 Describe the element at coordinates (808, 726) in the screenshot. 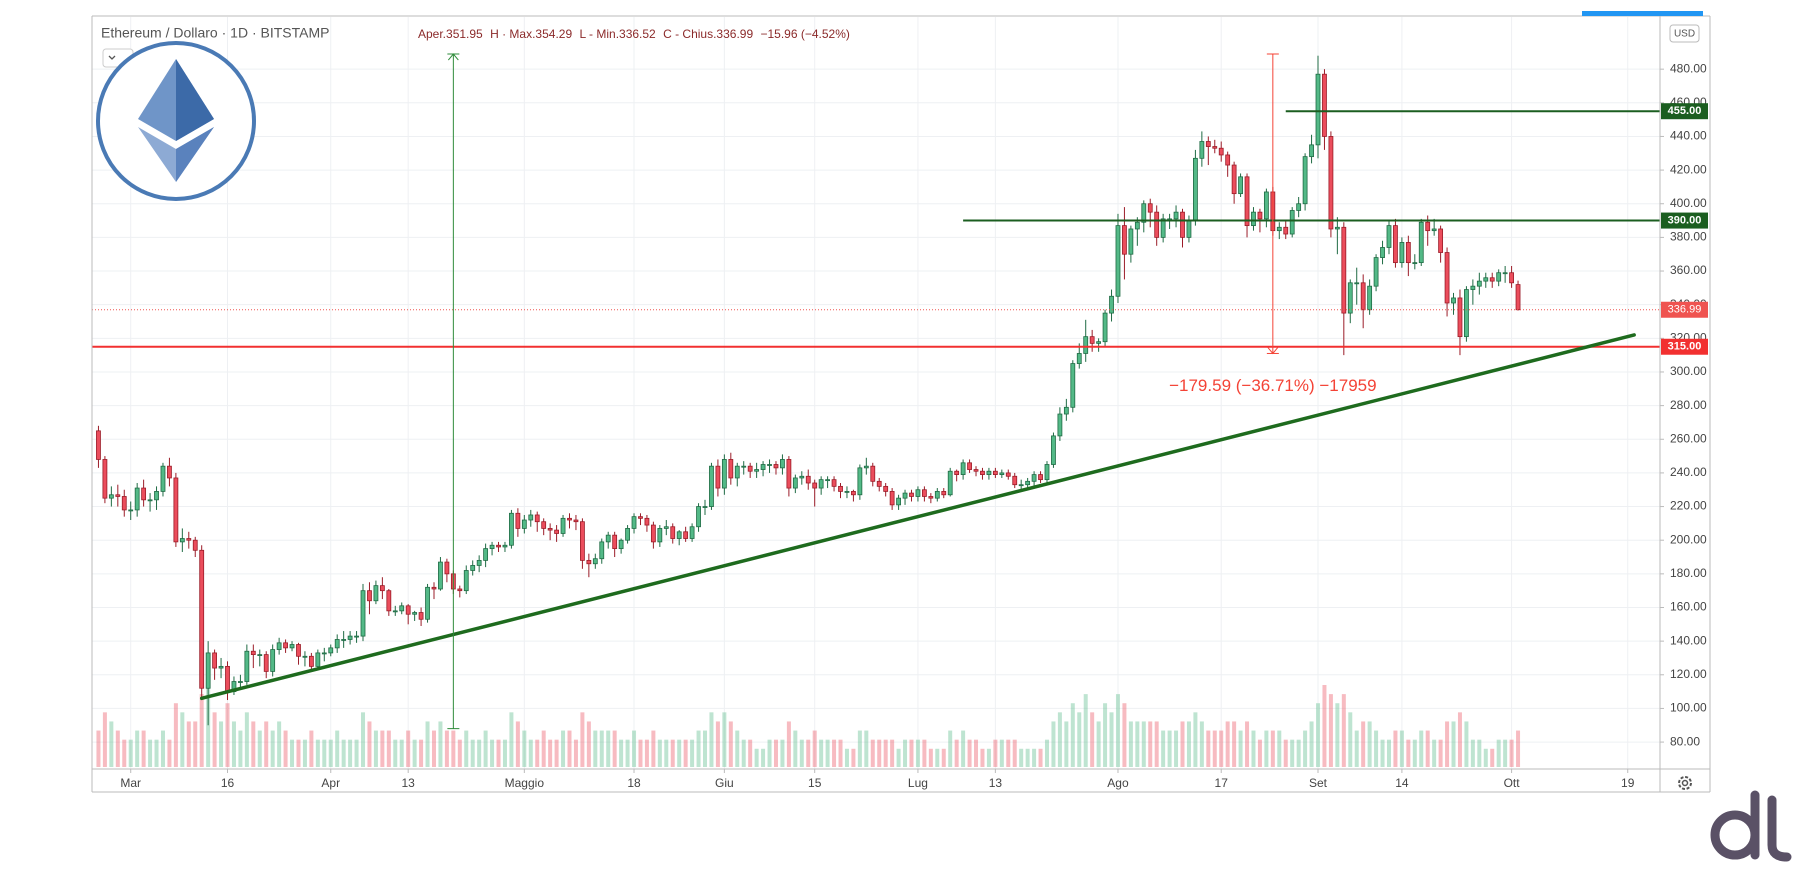

I see `volume-pane` at that location.